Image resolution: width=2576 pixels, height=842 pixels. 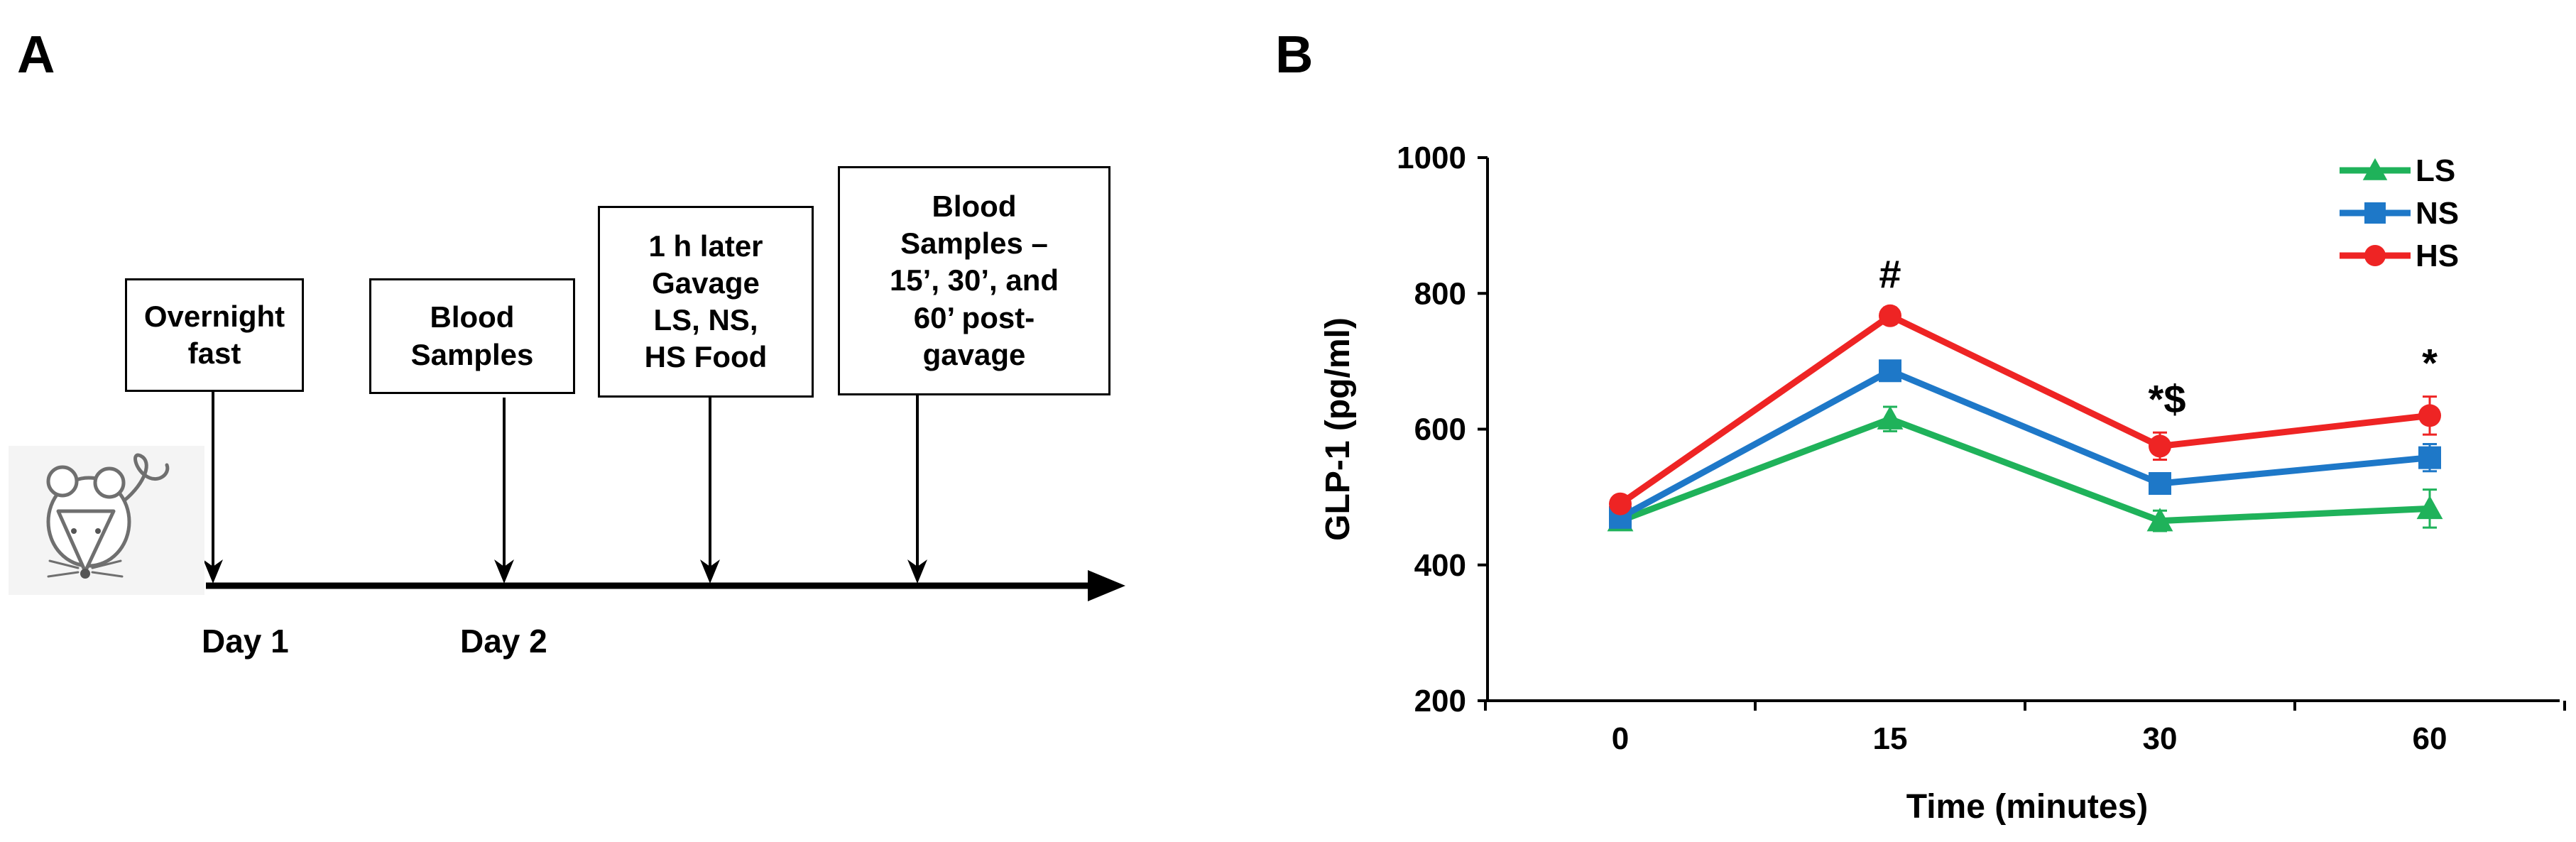 What do you see at coordinates (2024, 470) in the screenshot?
I see `ls-series-line` at bounding box center [2024, 470].